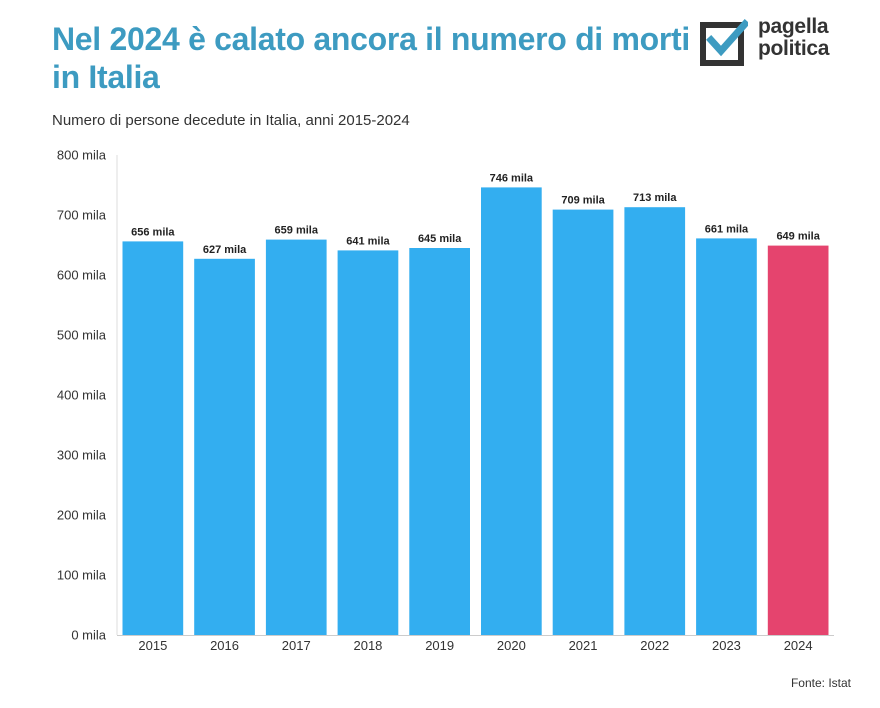 The height and width of the screenshot is (708, 880). What do you see at coordinates (475, 644) in the screenshot?
I see `x-axis: 2015 2016 2017 2018 2019 2020 2021 2022 2023 2024` at bounding box center [475, 644].